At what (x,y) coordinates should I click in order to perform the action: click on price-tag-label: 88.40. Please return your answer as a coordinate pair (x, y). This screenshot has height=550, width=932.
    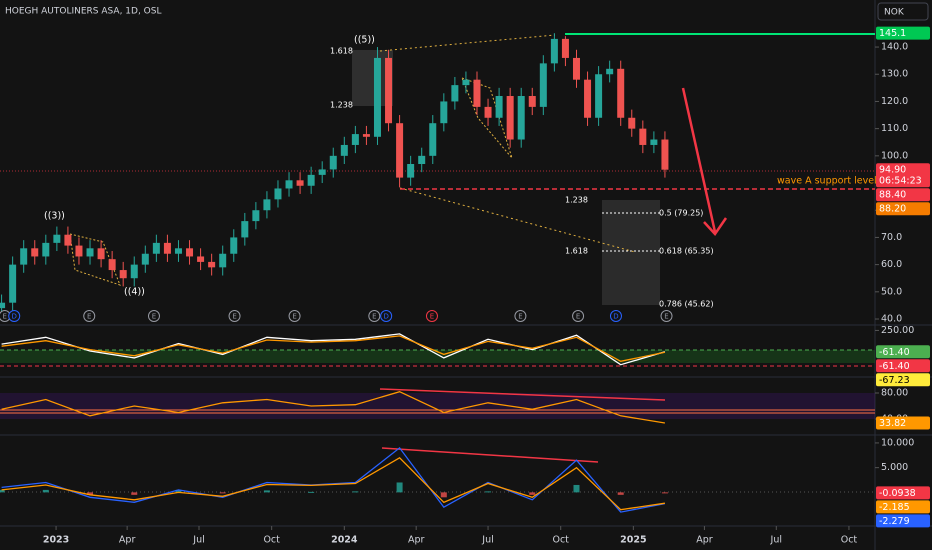
    Looking at the image, I should click on (892, 195).